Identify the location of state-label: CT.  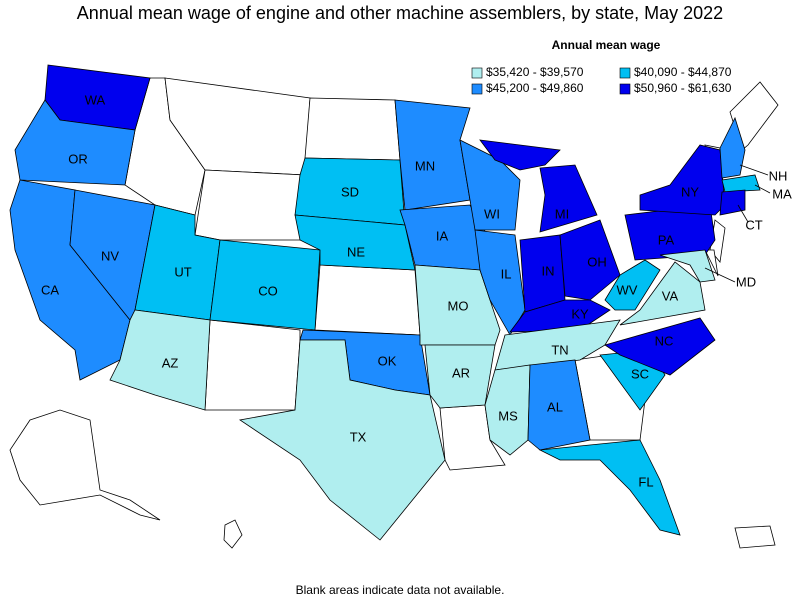
(753, 224).